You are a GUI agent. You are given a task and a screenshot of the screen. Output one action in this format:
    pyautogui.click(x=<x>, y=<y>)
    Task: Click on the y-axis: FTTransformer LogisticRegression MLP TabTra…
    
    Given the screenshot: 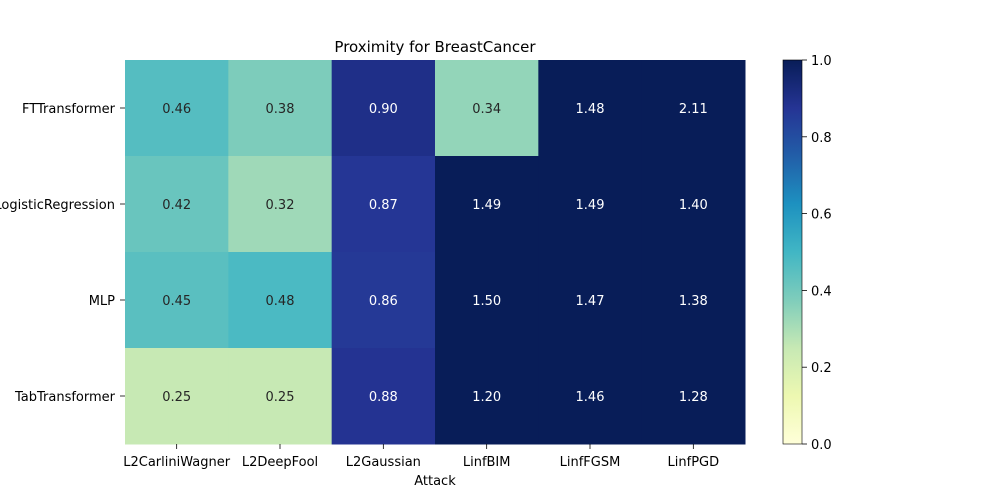 What is the action you would take?
    pyautogui.click(x=62, y=253)
    